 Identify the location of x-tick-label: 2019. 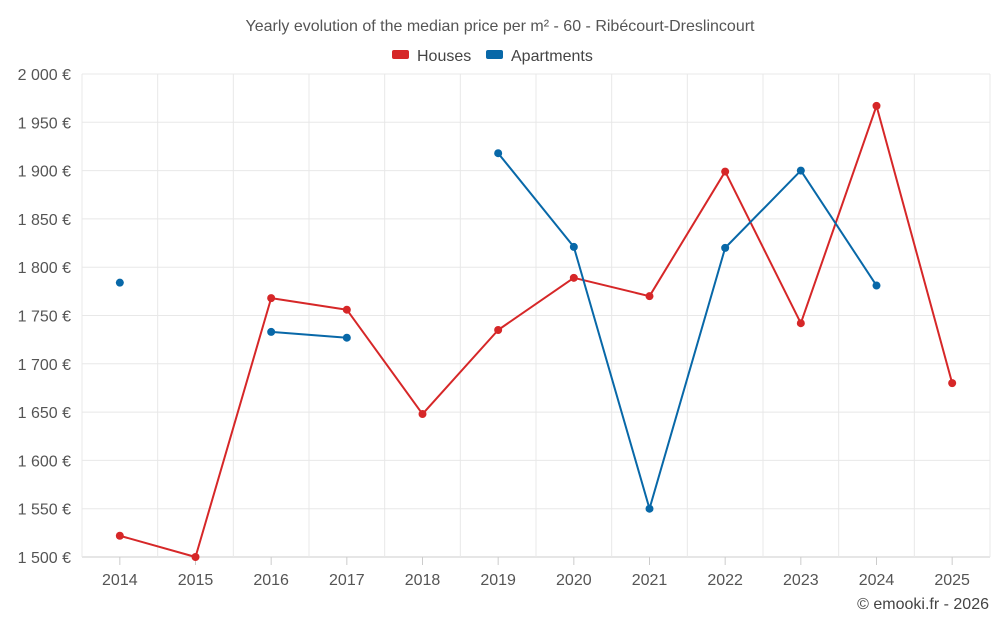
(498, 580).